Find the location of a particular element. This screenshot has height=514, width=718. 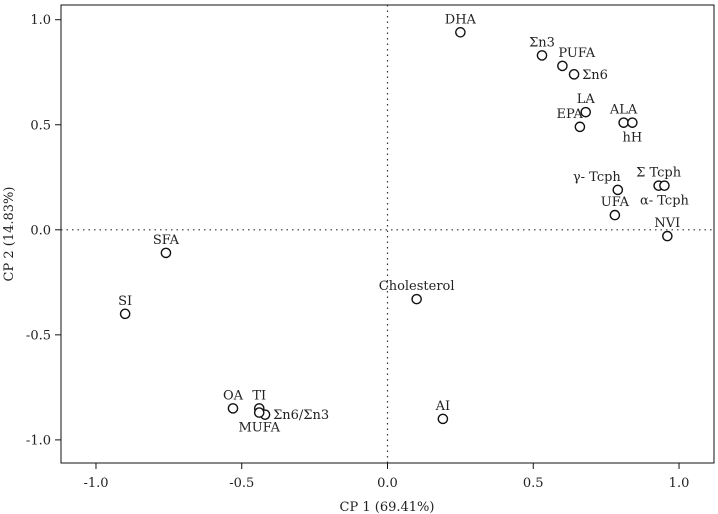

x-tick-label: 1.0 is located at coordinates (679, 483).